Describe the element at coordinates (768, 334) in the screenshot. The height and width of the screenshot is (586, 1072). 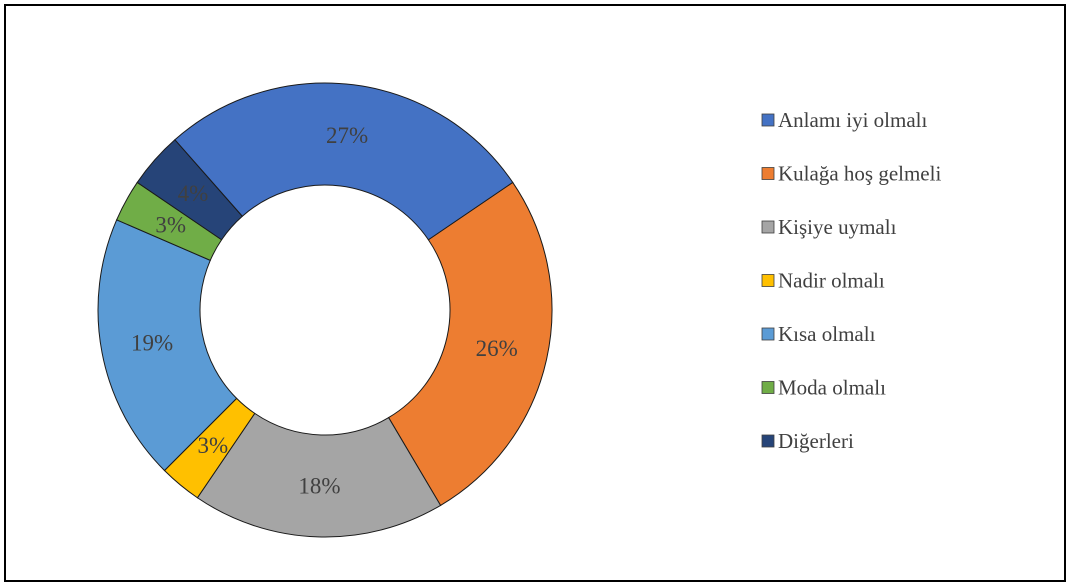
I see `legend-swatch-kisa-olmali` at that location.